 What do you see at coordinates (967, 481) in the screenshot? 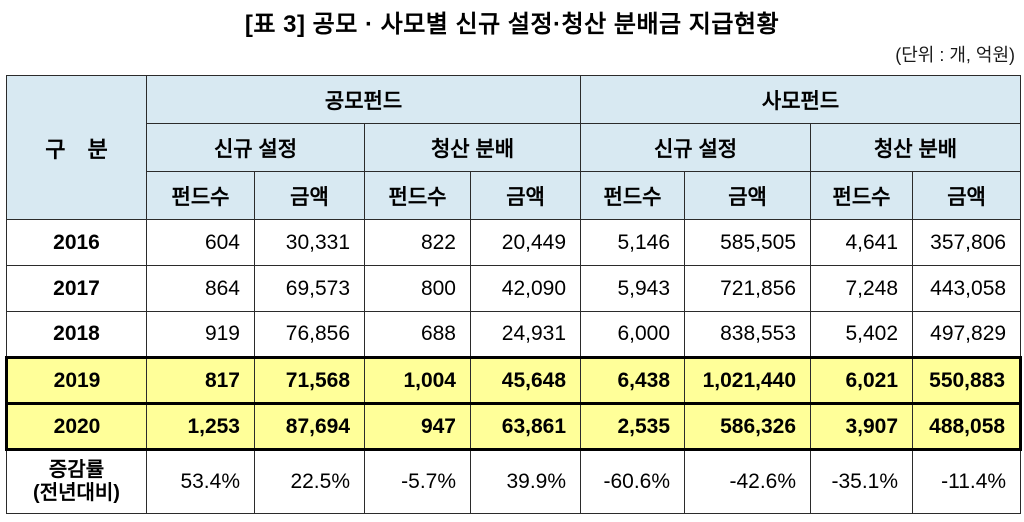
I see `table-cell: -11.4%` at bounding box center [967, 481].